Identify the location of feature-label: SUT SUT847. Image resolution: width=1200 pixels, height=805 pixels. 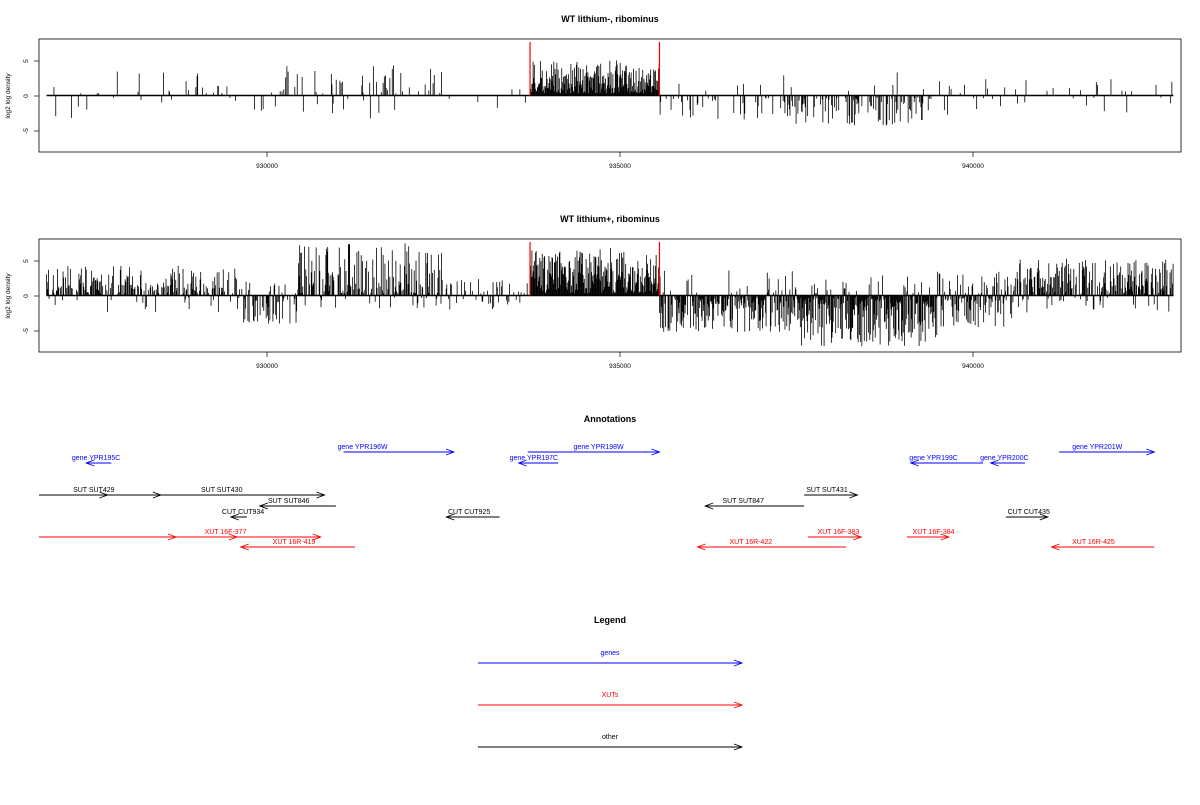
(743, 501).